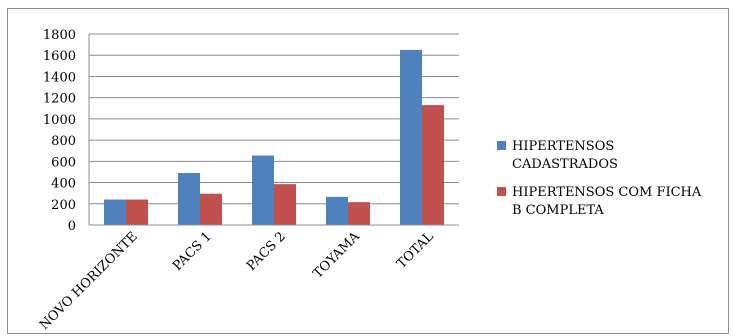 The width and height of the screenshot is (733, 336). Describe the element at coordinates (59, 35) in the screenshot. I see `y-tick-label: 1800` at that location.